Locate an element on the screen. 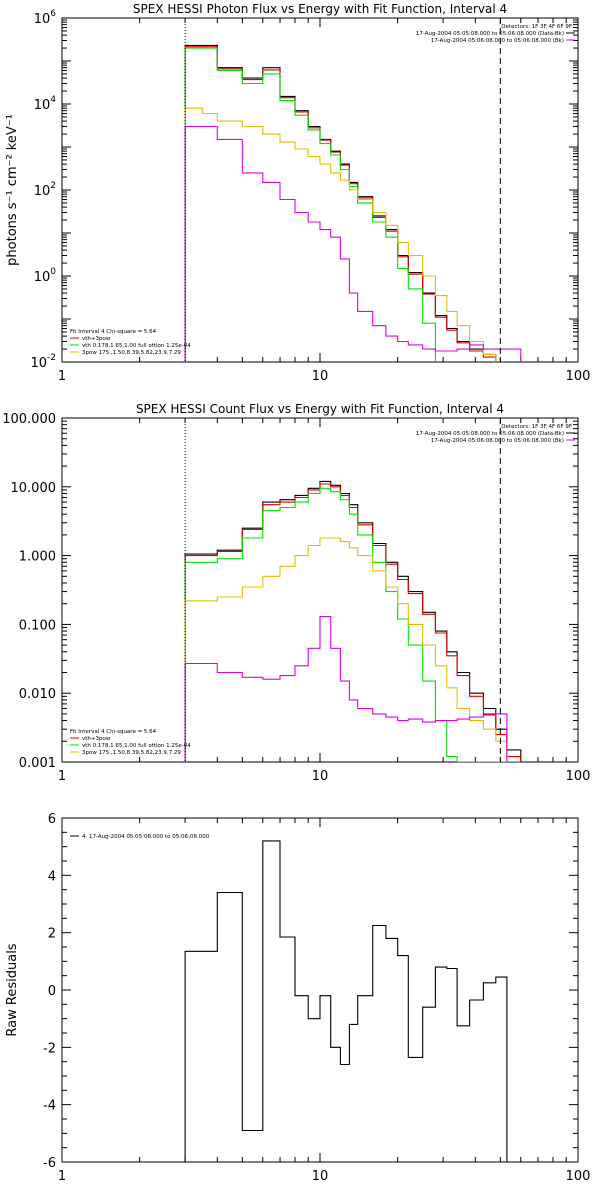  y-tick-label: 10² is located at coordinates (45, 190).